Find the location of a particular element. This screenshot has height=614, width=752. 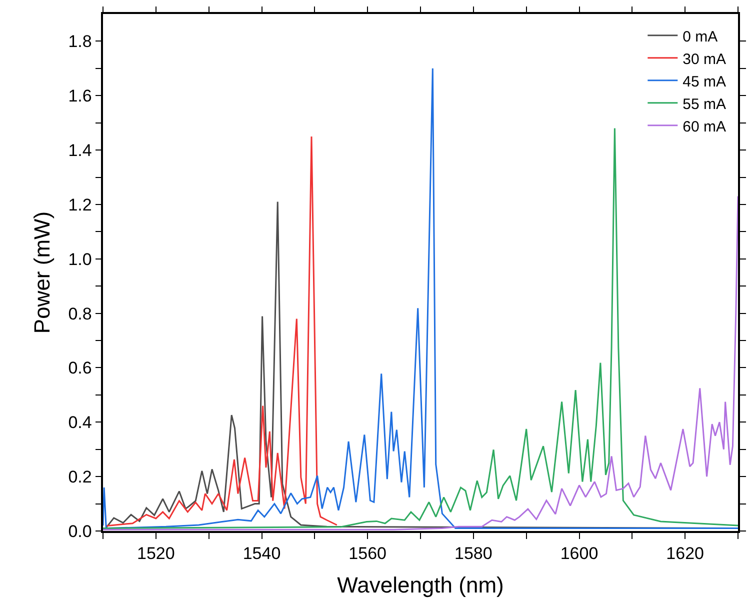

legend-label: 60 mA is located at coordinates (704, 127).